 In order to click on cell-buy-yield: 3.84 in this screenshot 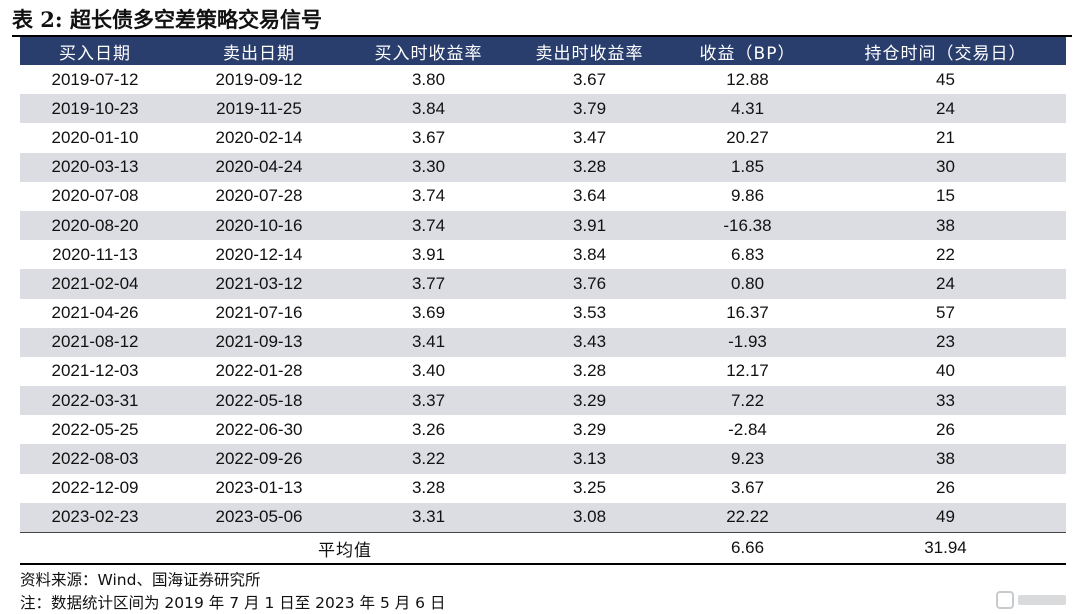, I will do `click(428, 109)`.